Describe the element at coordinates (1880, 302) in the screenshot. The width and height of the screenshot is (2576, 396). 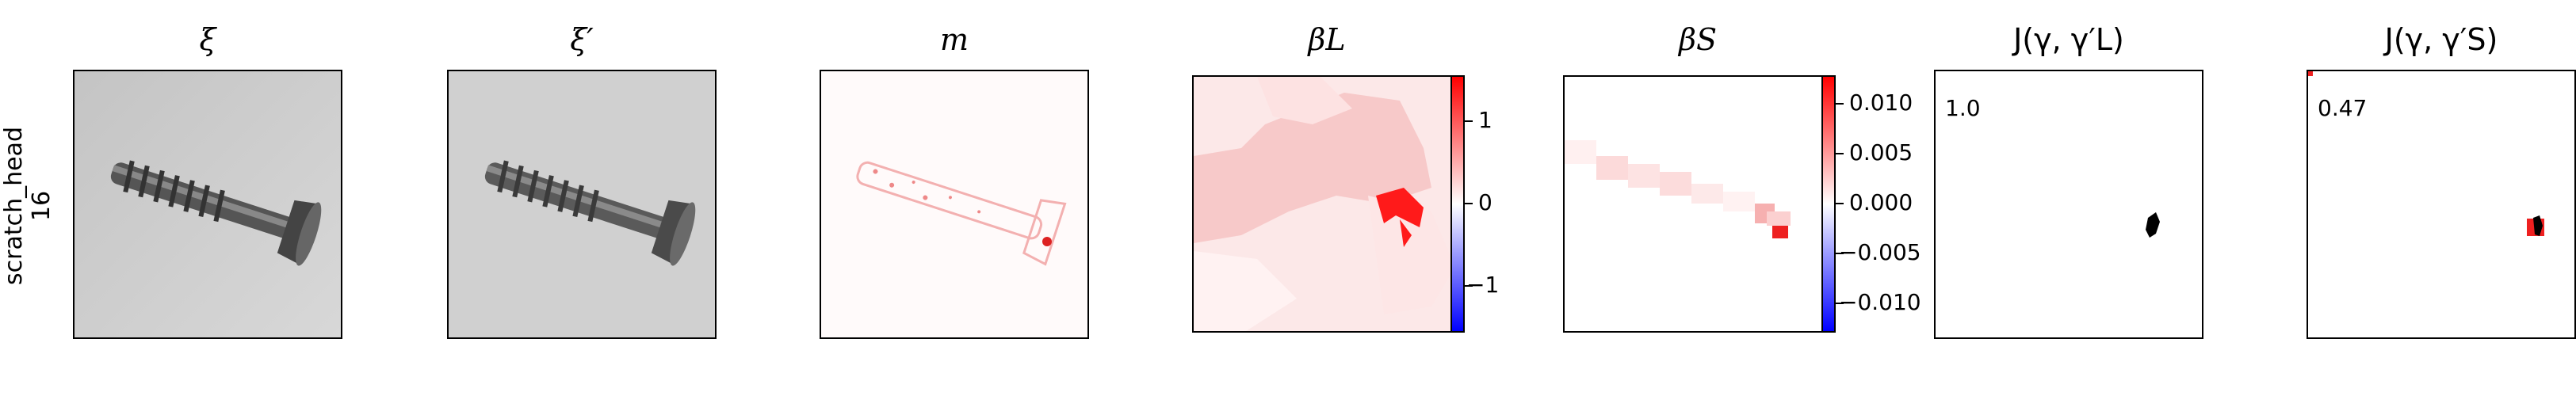
I see `colorbar-s-tick-4: −0.010` at that location.